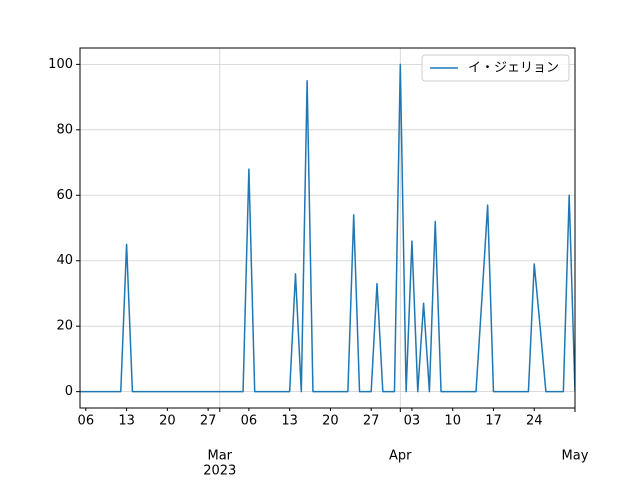  Describe the element at coordinates (64, 195) in the screenshot. I see `y-tick-label: 60` at that location.